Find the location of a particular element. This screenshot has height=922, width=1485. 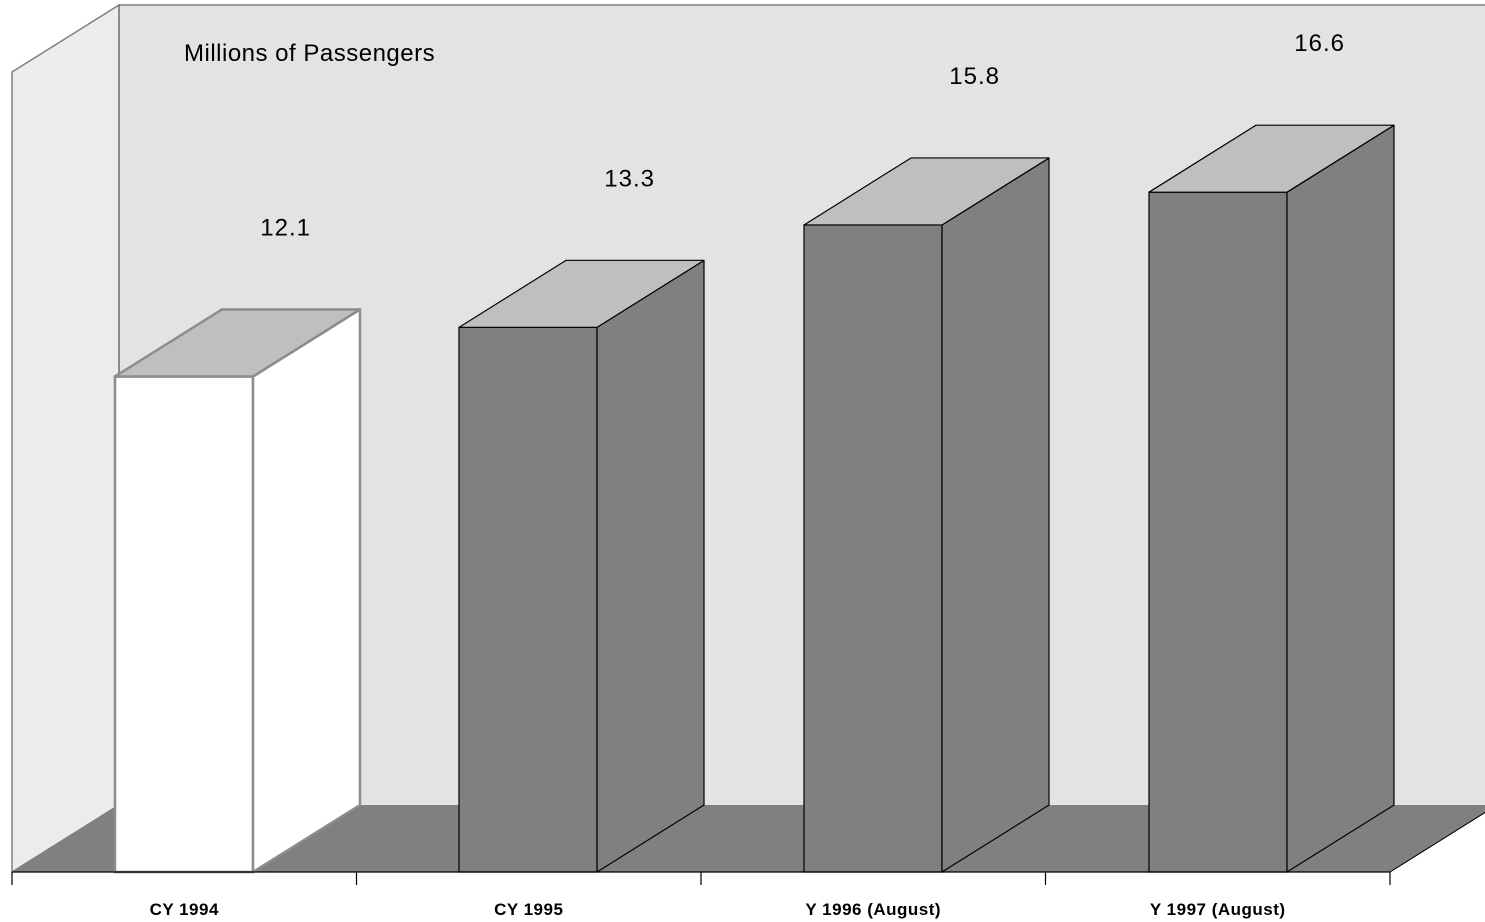

floor-plane is located at coordinates (748, 838).